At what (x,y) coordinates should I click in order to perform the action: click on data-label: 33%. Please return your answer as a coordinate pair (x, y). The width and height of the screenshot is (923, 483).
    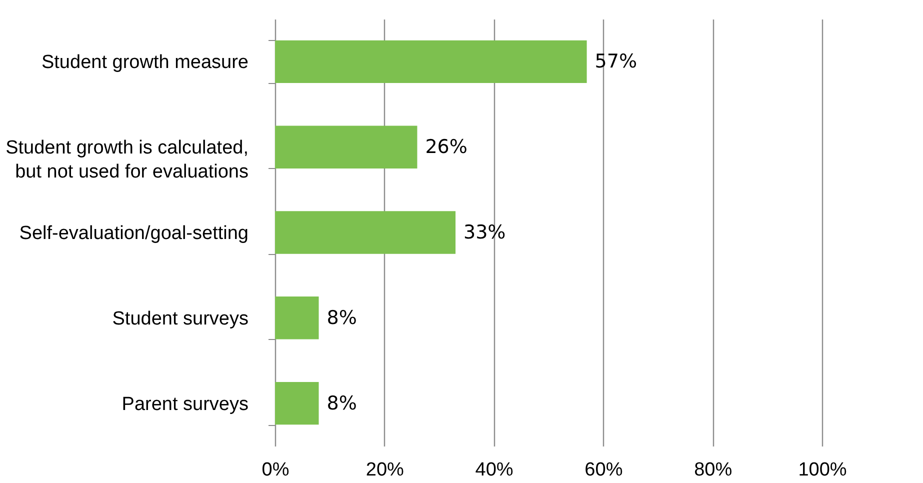
    Looking at the image, I should click on (485, 233).